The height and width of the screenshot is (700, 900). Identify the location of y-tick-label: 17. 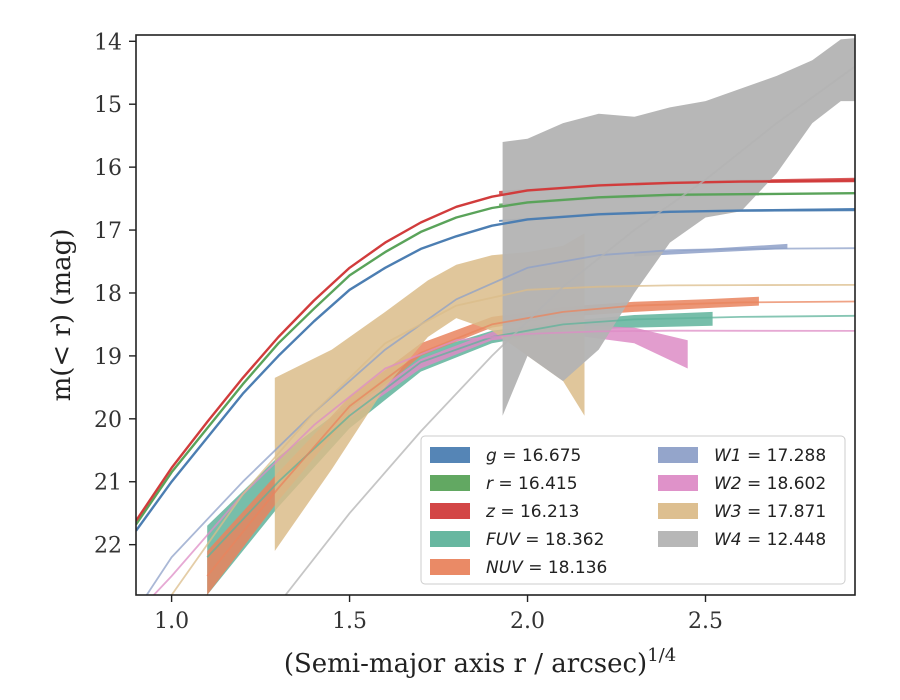
(108, 231).